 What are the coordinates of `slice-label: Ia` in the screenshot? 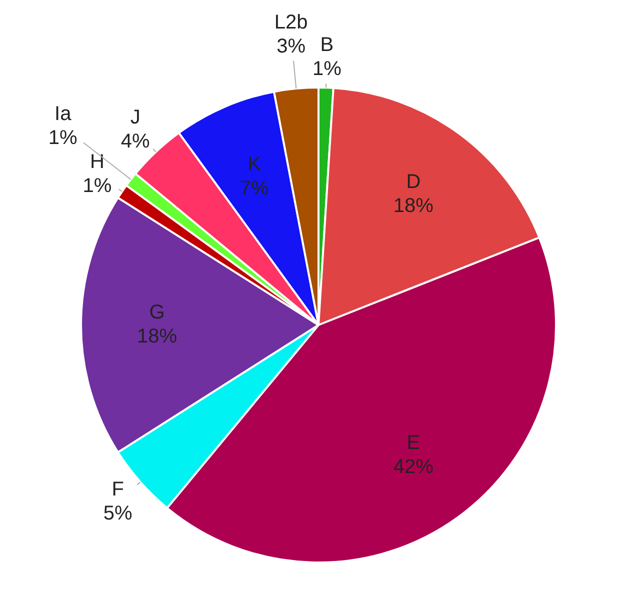 It's located at (63, 114).